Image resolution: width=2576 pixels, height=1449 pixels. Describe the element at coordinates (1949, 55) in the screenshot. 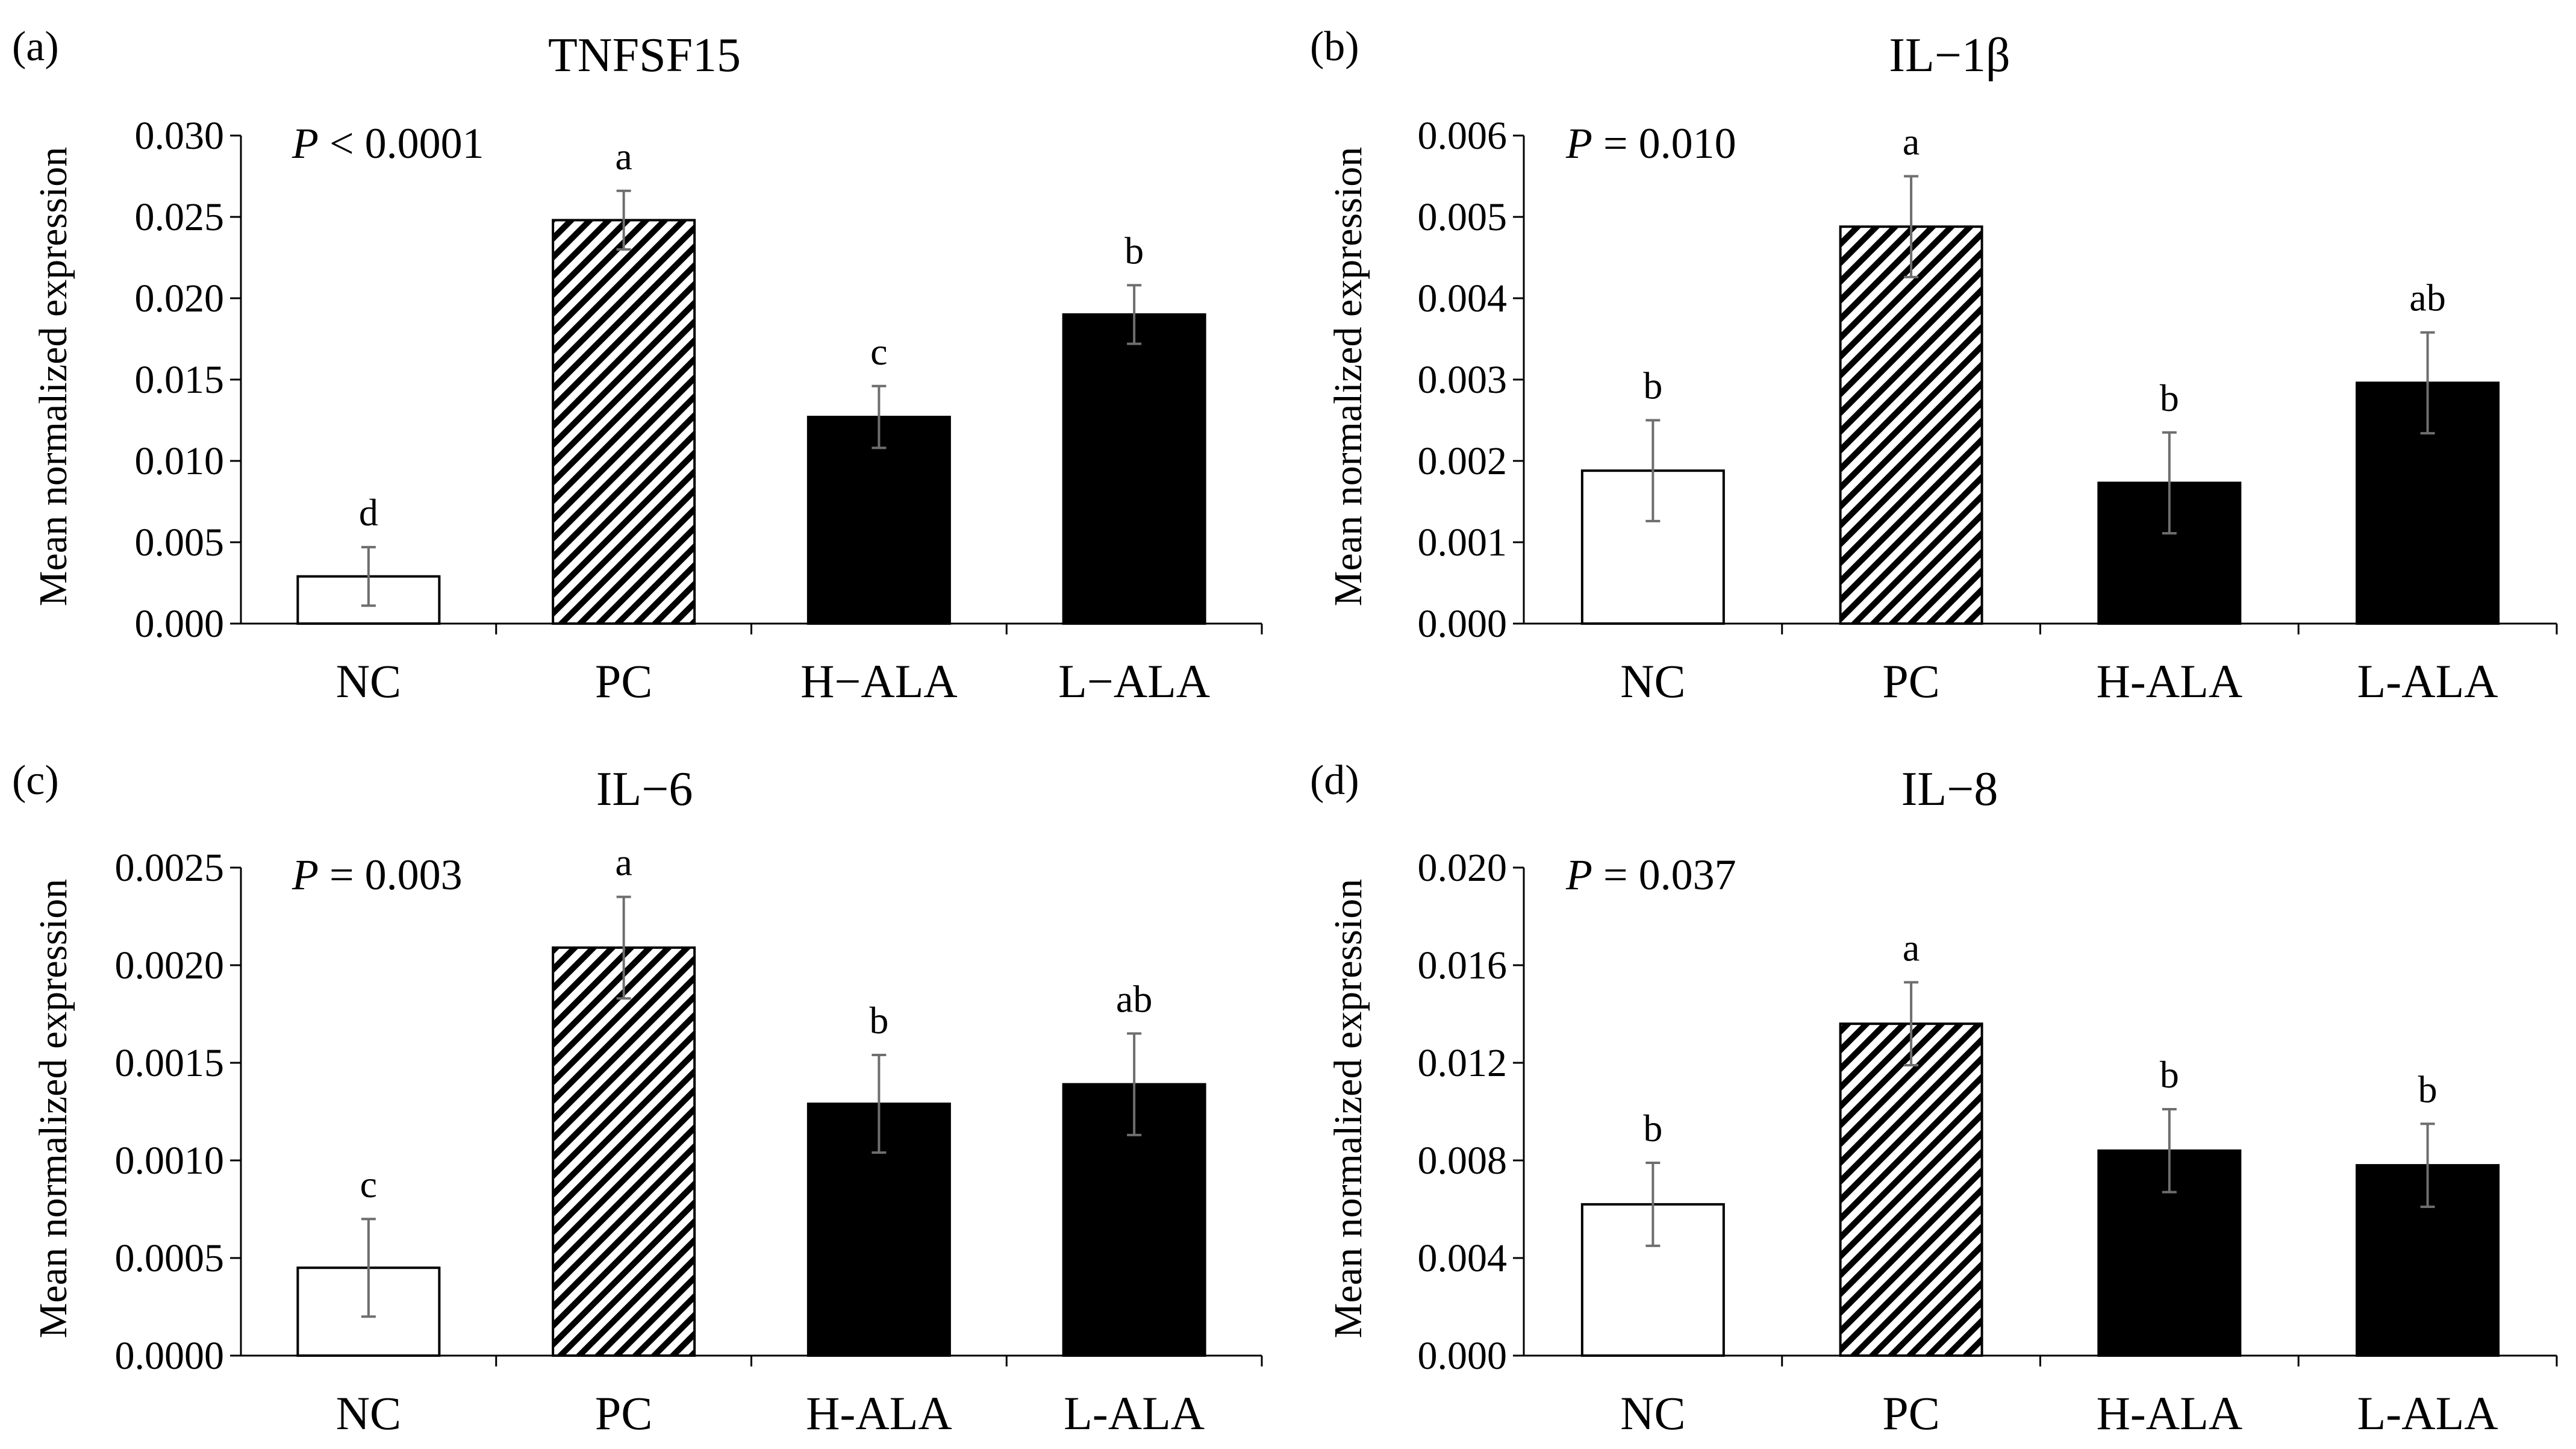

I see `chart-title: IL−1β` at that location.